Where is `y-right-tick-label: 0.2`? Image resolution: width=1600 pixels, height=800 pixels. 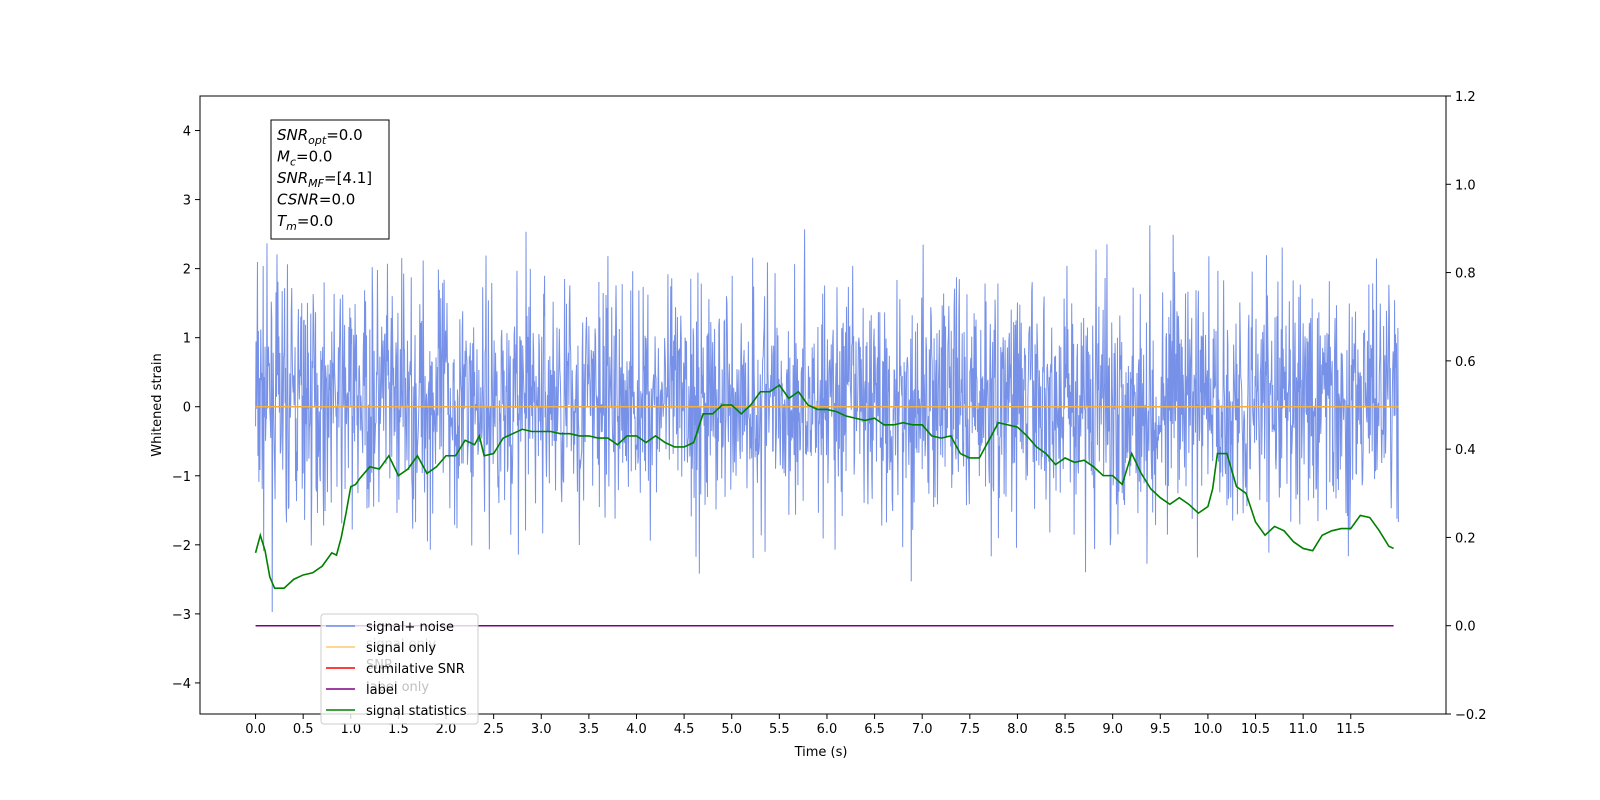
y-right-tick-label: 0.2 is located at coordinates (1465, 538).